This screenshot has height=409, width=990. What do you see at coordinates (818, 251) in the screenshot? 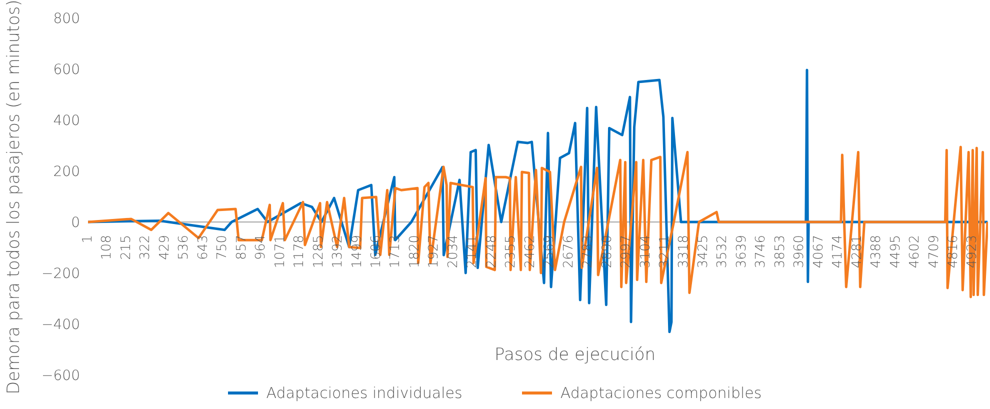
I see `x-tick-label: 4067` at bounding box center [818, 251].